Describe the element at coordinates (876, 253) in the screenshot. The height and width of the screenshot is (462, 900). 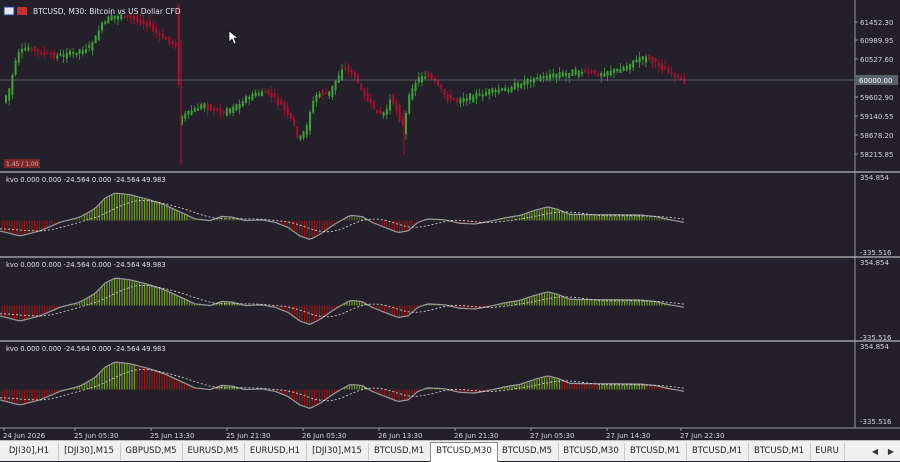
I see `indicator-bottom-value: -335.516` at that location.